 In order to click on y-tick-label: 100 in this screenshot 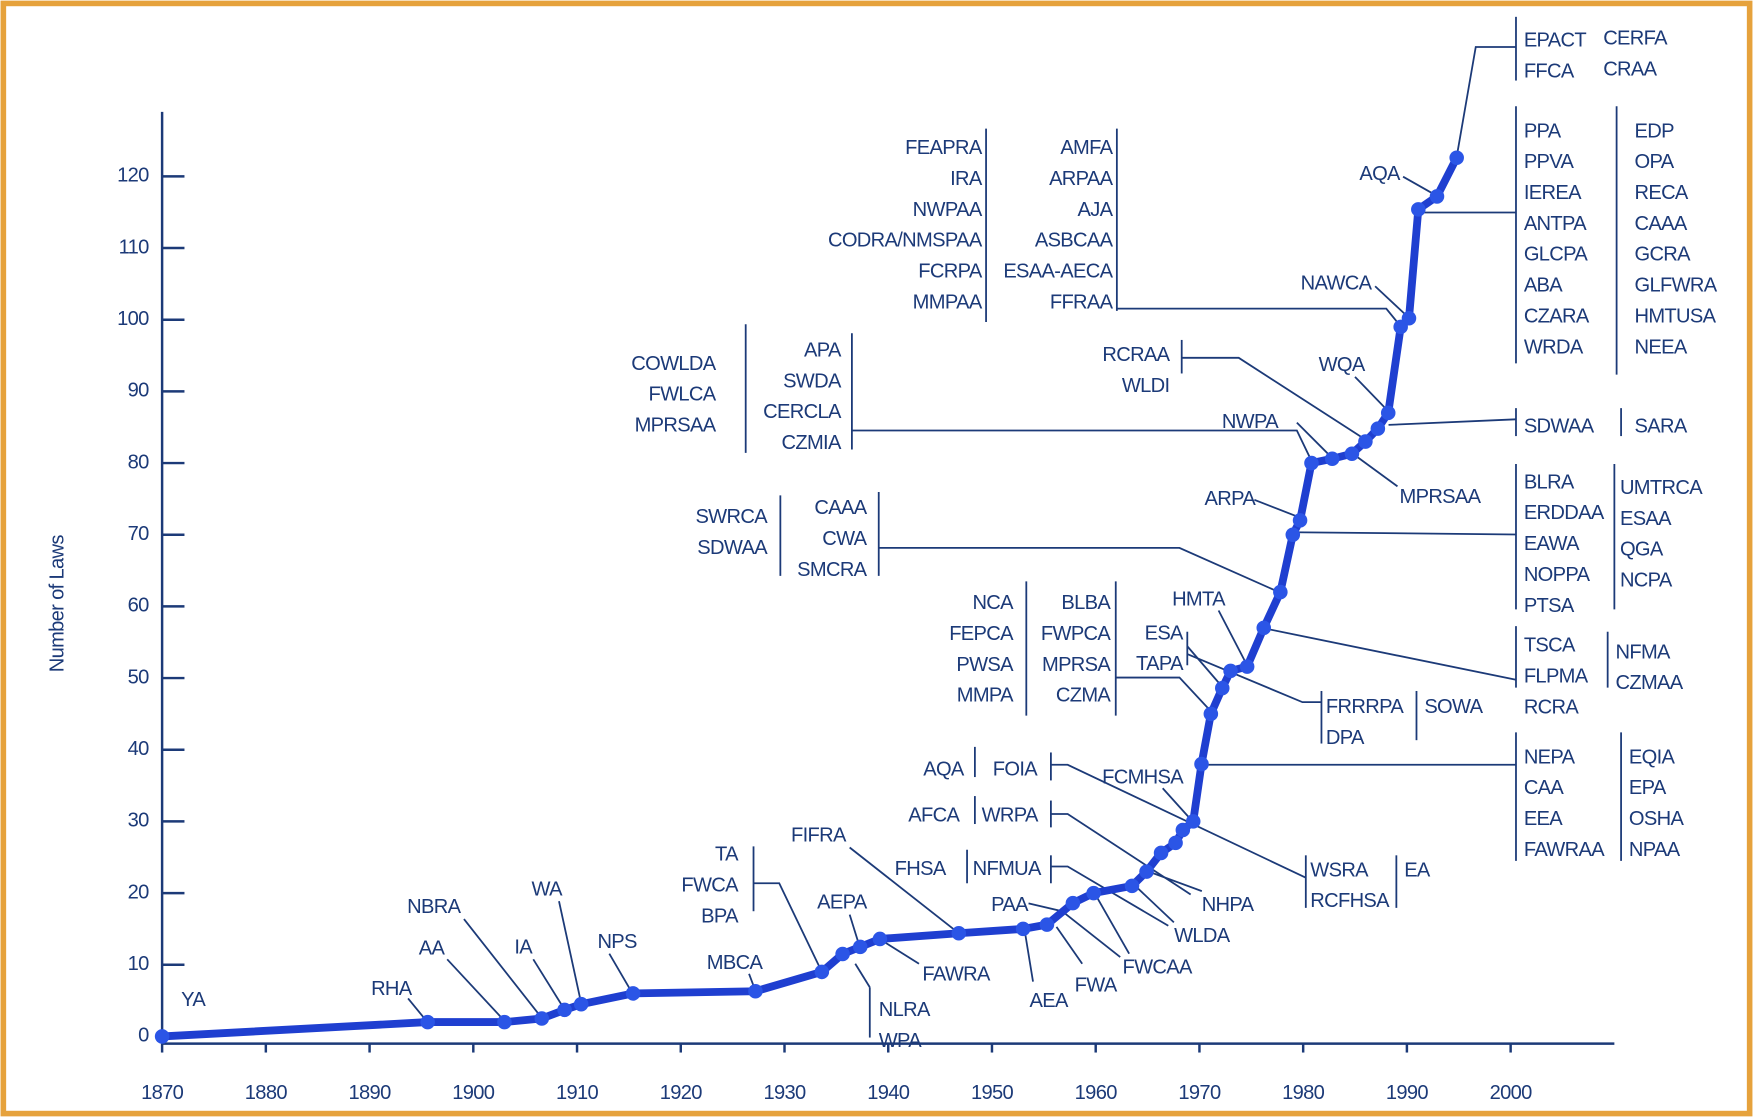, I will do `click(133, 319)`.